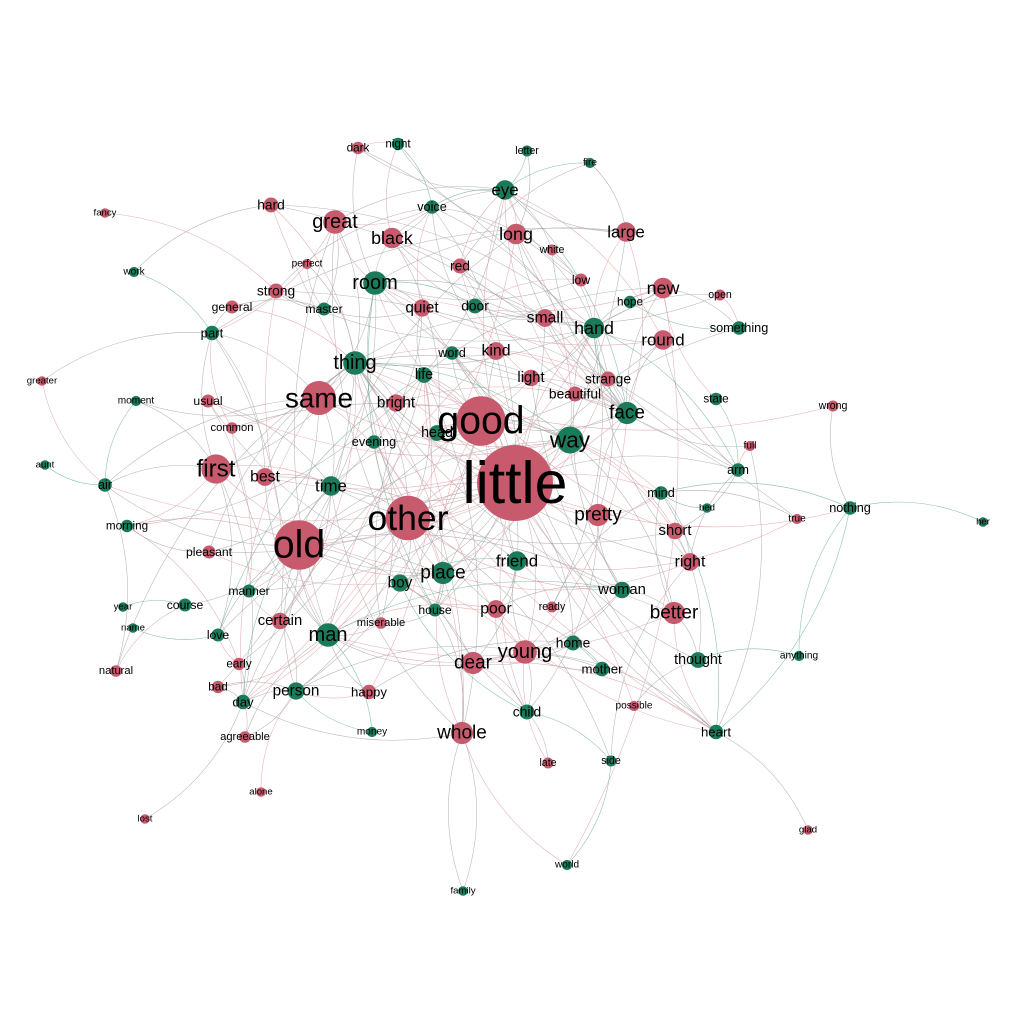 The image size is (1024, 1024). What do you see at coordinates (462, 733) in the screenshot?
I see `node-whole` at bounding box center [462, 733].